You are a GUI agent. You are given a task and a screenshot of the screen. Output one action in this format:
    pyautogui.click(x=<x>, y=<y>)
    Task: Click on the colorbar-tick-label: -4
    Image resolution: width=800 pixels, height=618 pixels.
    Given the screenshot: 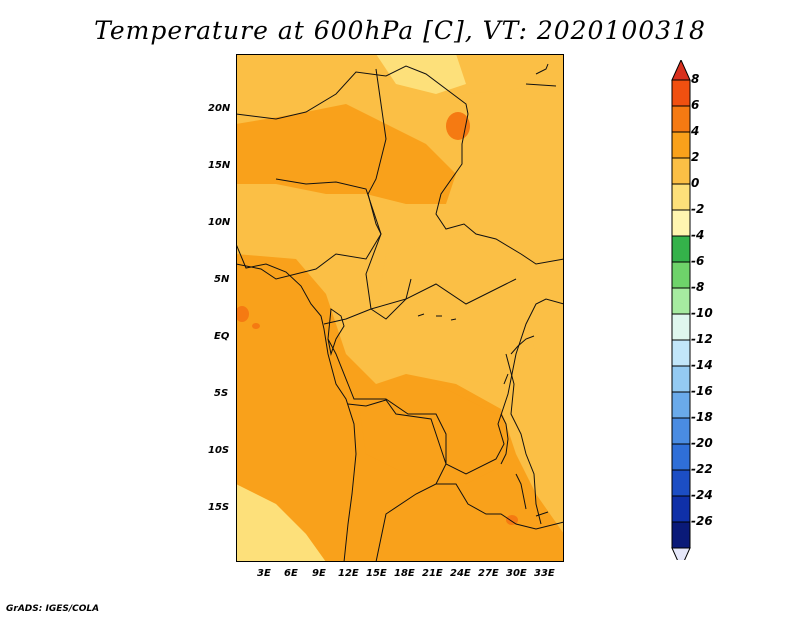 What is the action you would take?
    pyautogui.click(x=698, y=235)
    